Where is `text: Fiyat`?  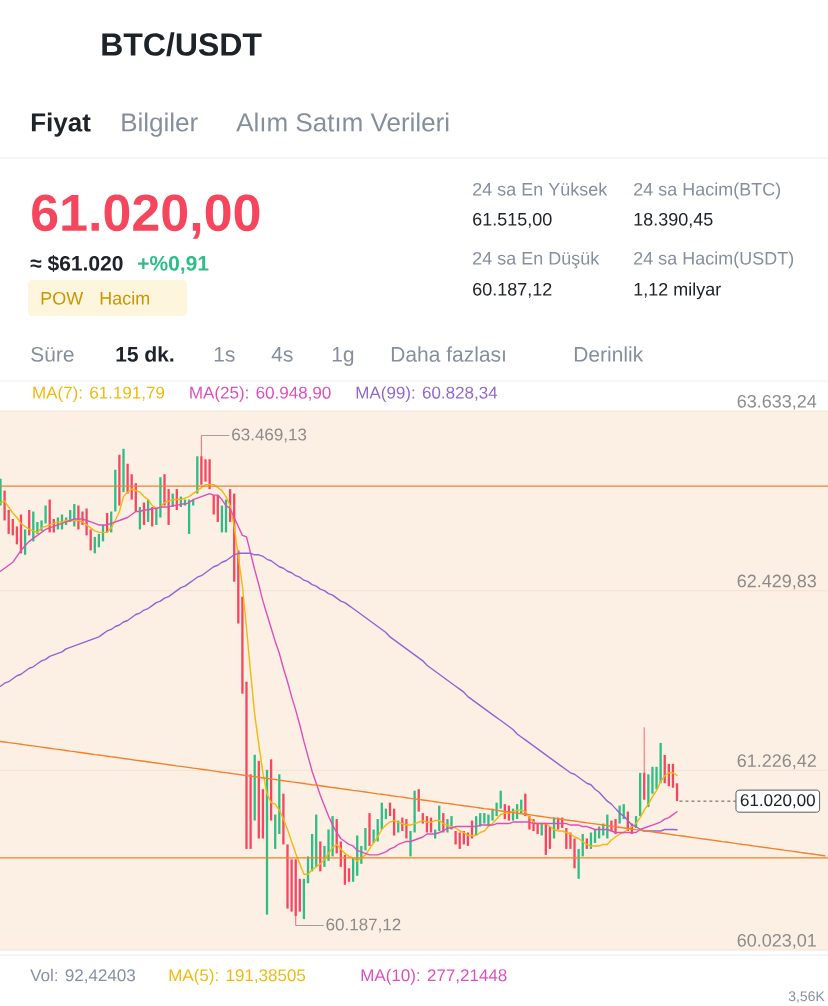
text: Fiyat is located at coordinates (61, 124).